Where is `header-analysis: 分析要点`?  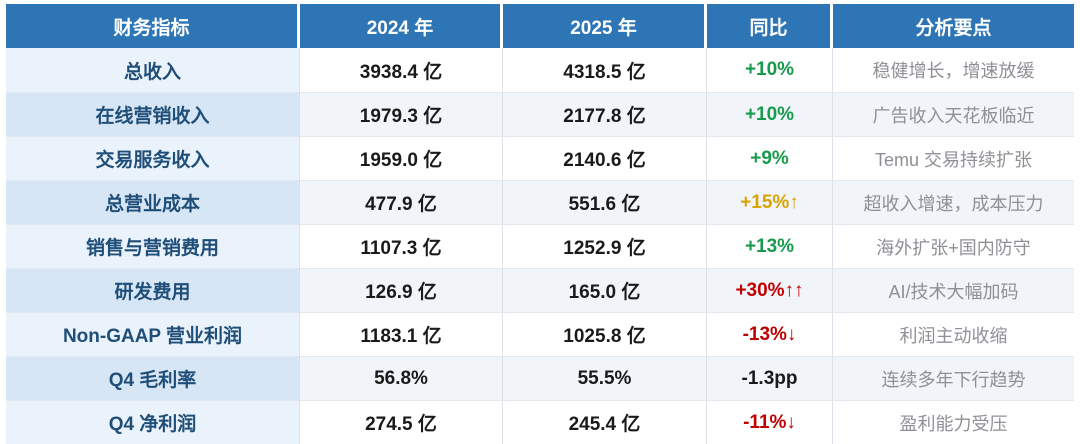 header-analysis: 分析要点 is located at coordinates (953, 26).